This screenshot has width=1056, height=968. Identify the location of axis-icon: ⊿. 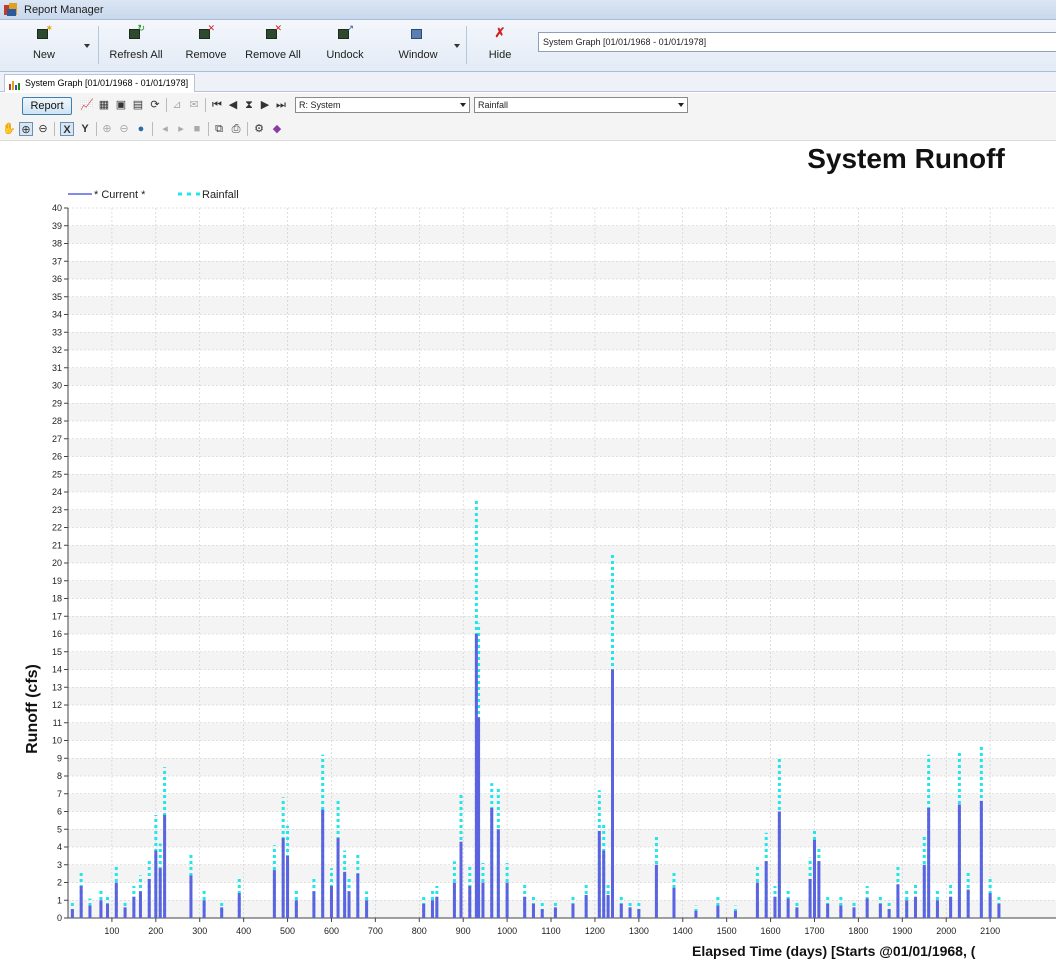
(177, 105).